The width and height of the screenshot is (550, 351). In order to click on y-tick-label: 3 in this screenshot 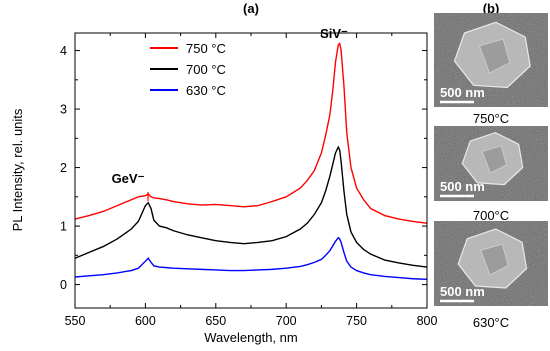, I will do `click(63, 110)`.